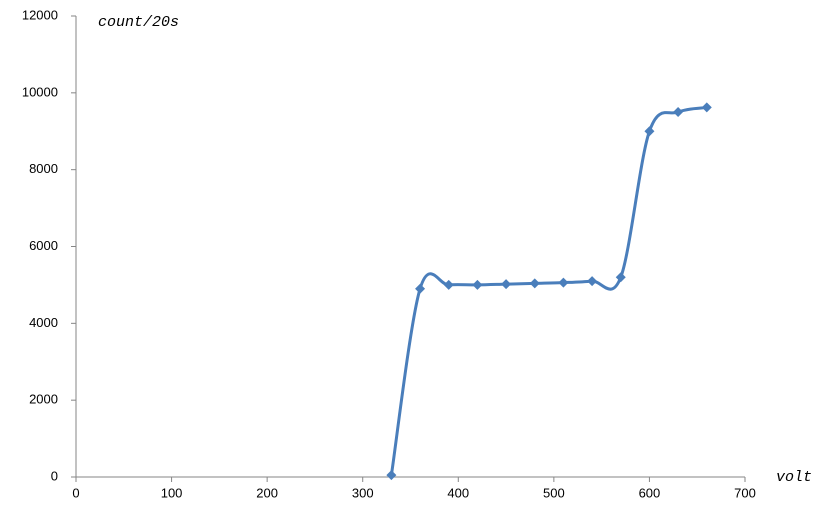  I want to click on x-tick-label: 0, so click(75, 492).